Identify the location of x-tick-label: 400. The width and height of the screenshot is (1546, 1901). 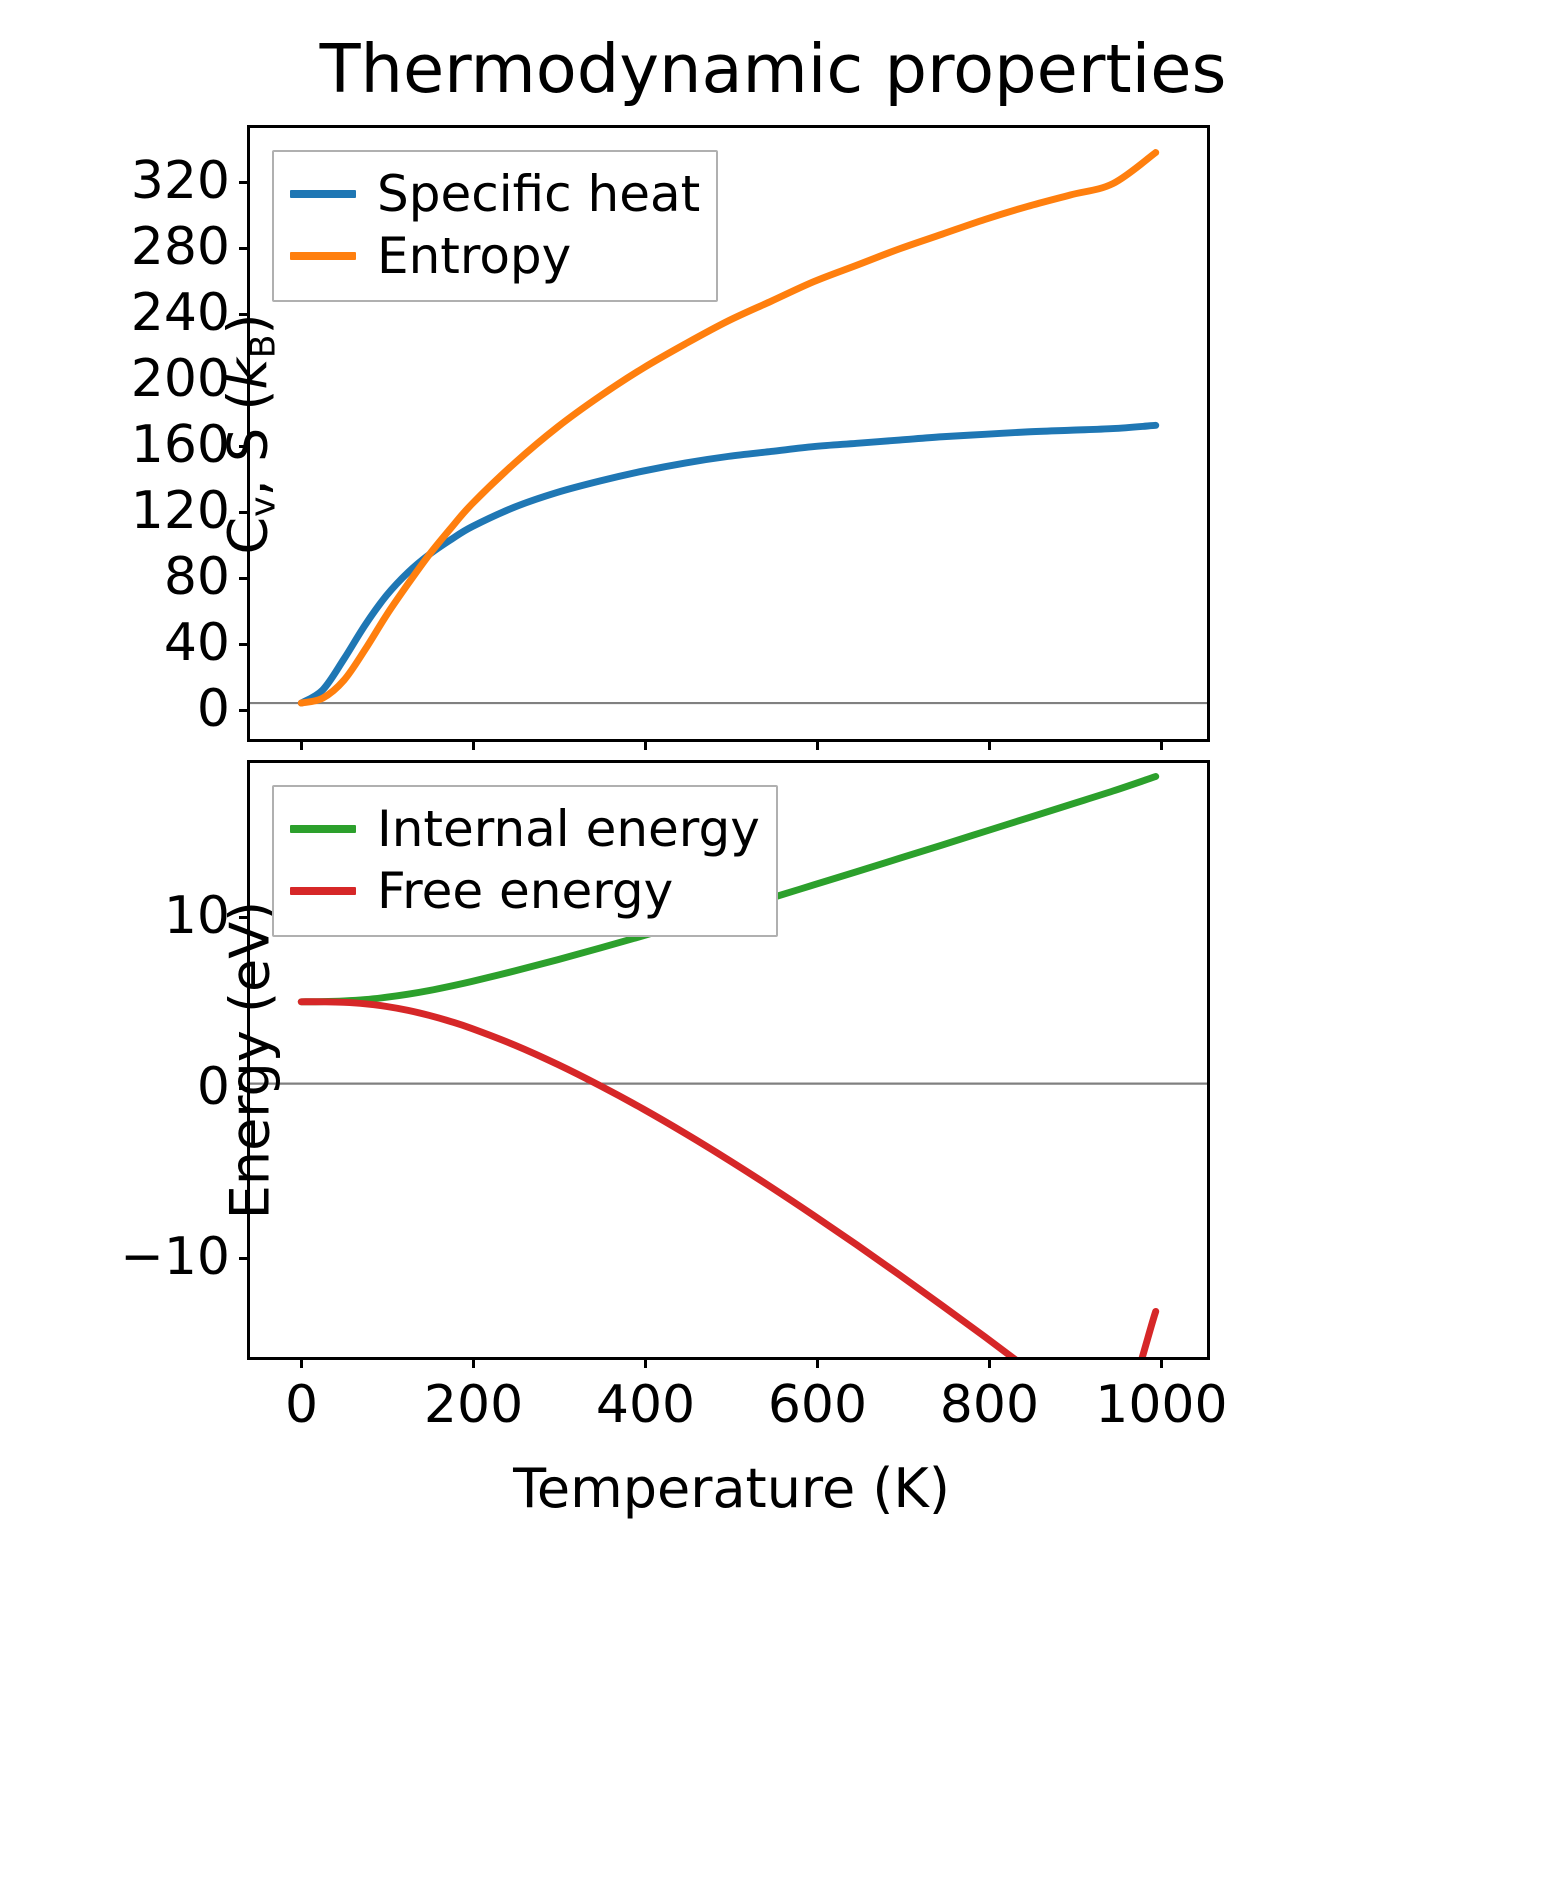
(645, 1405).